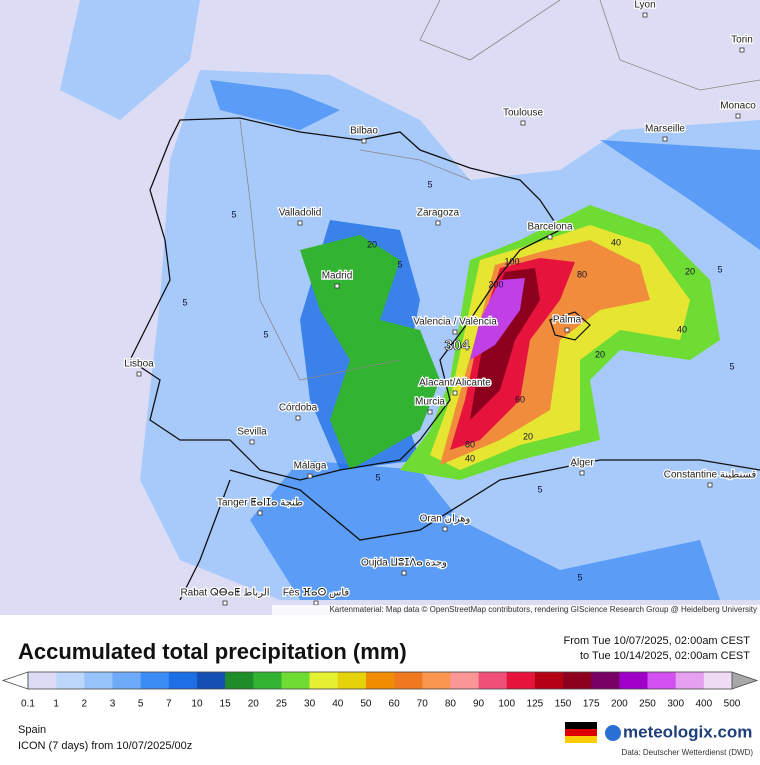  Describe the element at coordinates (85, 704) in the screenshot. I see `scale-label: 2` at that location.